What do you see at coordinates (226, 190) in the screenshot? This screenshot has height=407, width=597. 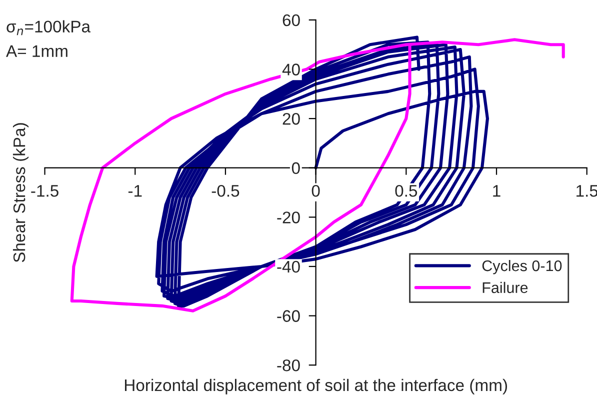 I see `x-tick-label: -0.5` at bounding box center [226, 190].